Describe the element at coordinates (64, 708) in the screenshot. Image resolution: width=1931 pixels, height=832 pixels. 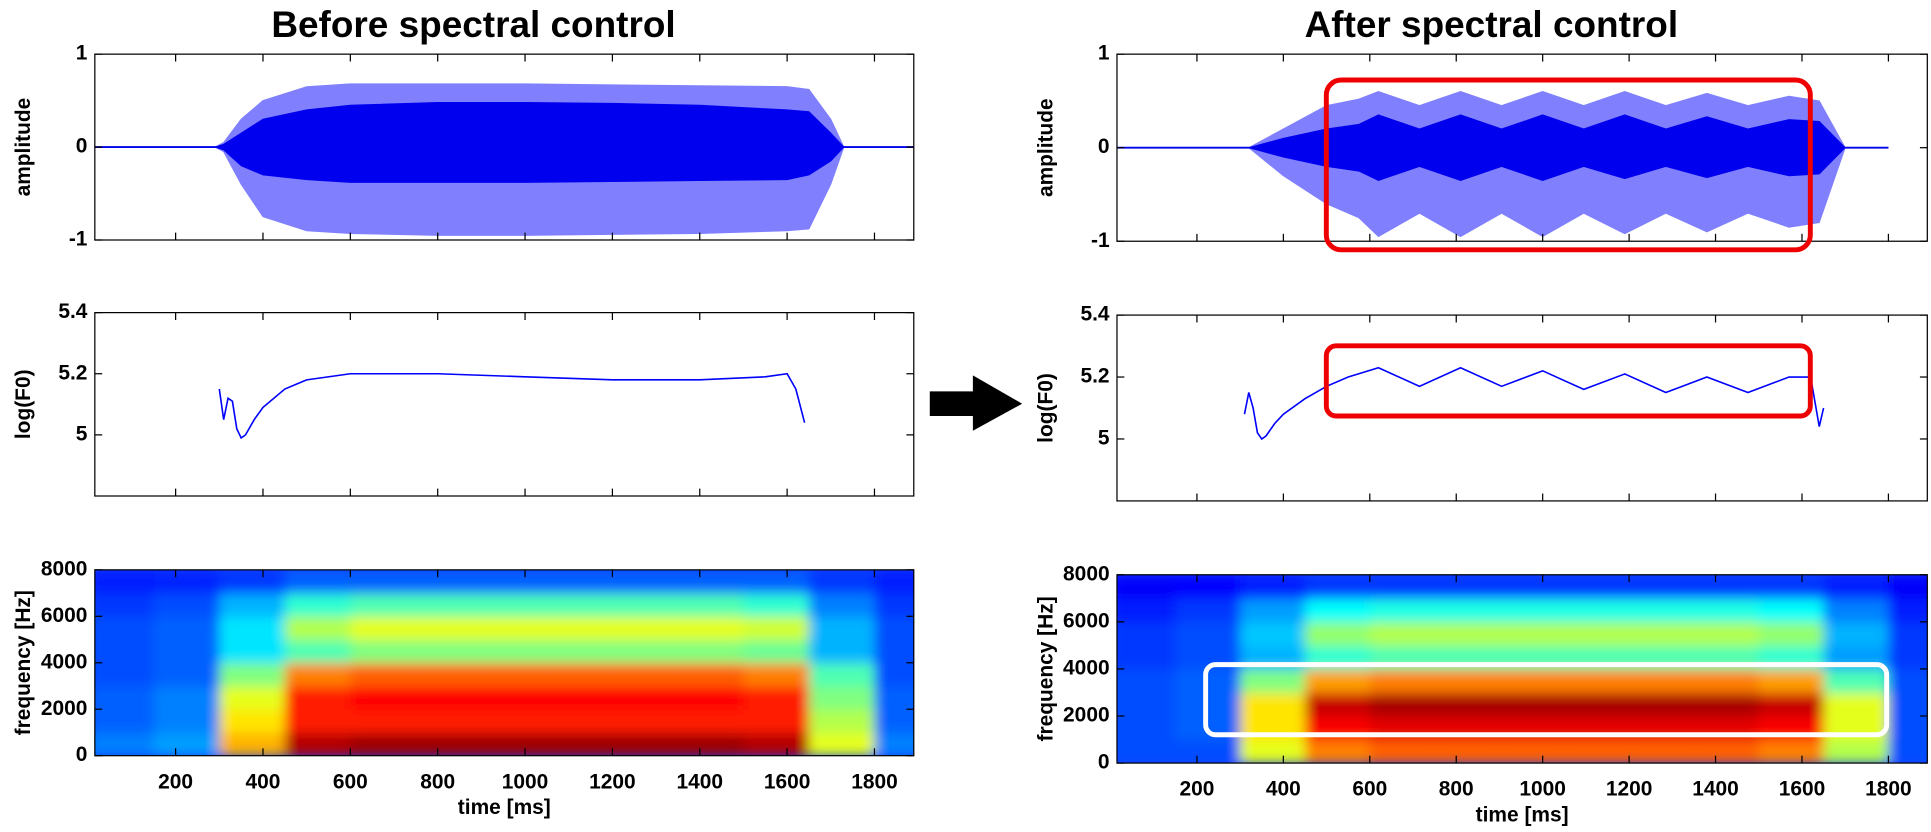
I see `y-tick-label: 2000` at that location.